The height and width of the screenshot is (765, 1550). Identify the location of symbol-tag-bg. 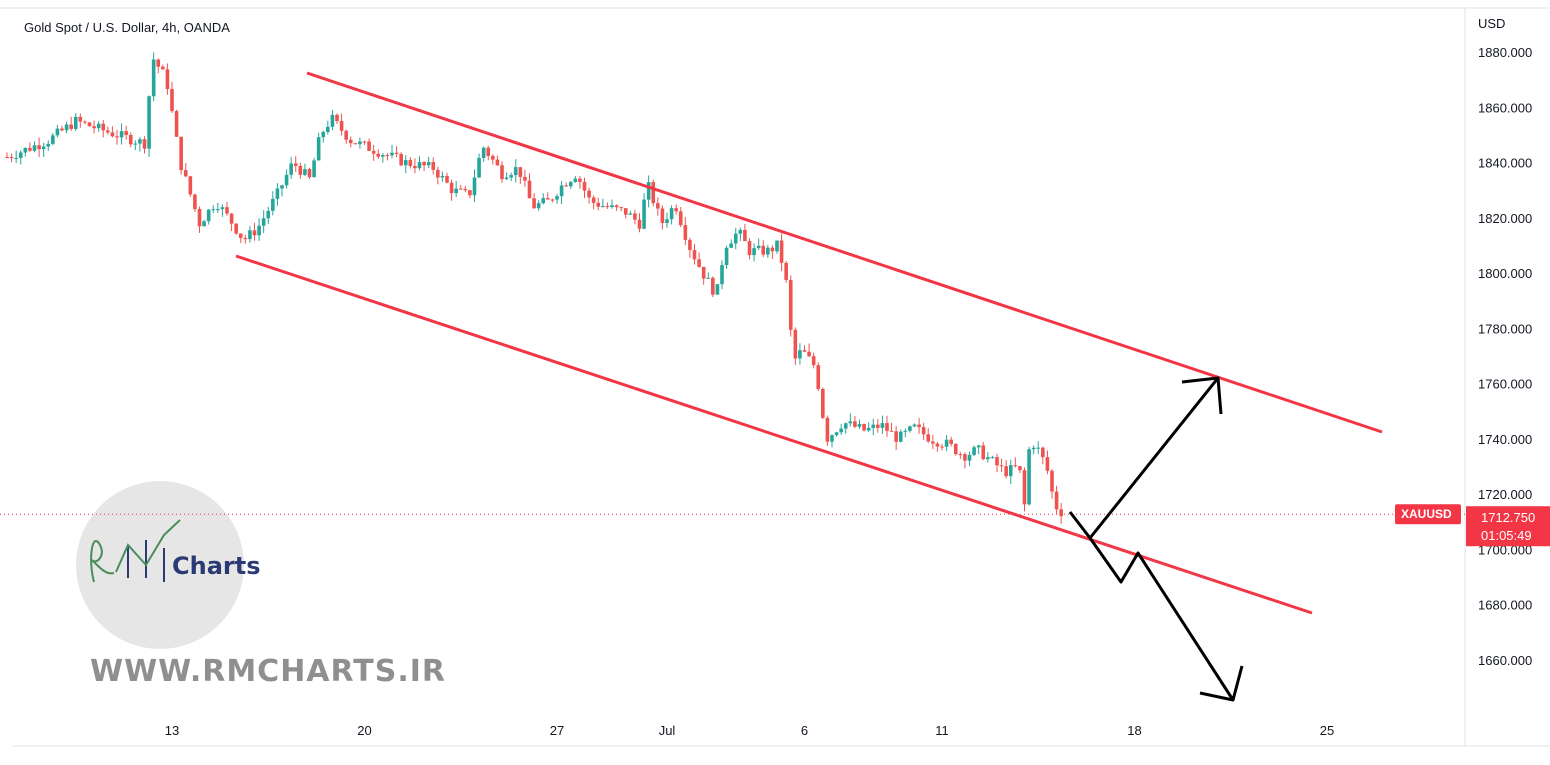
(1428, 514).